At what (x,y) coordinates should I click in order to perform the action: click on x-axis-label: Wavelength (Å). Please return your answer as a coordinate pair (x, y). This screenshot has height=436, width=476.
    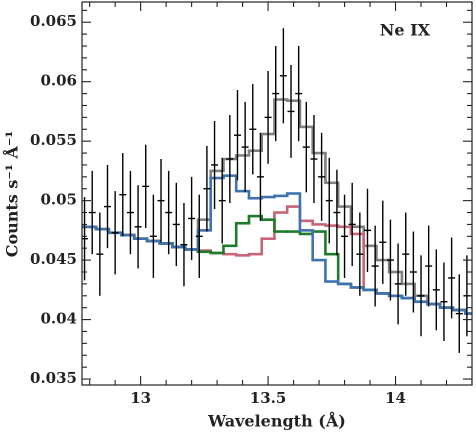
    Looking at the image, I should click on (276, 420).